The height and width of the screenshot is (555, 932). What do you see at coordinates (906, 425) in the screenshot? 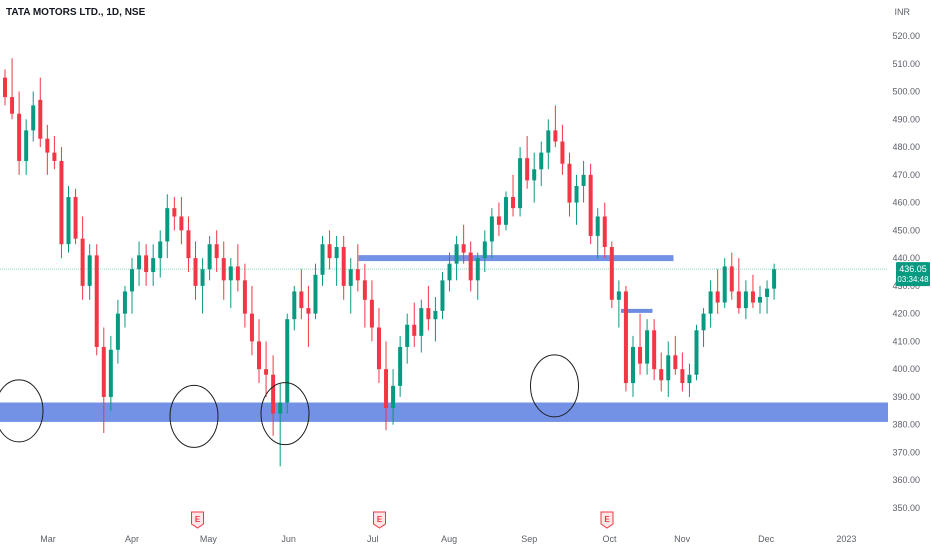
I see `price-tick-label: 380.00` at bounding box center [906, 425].